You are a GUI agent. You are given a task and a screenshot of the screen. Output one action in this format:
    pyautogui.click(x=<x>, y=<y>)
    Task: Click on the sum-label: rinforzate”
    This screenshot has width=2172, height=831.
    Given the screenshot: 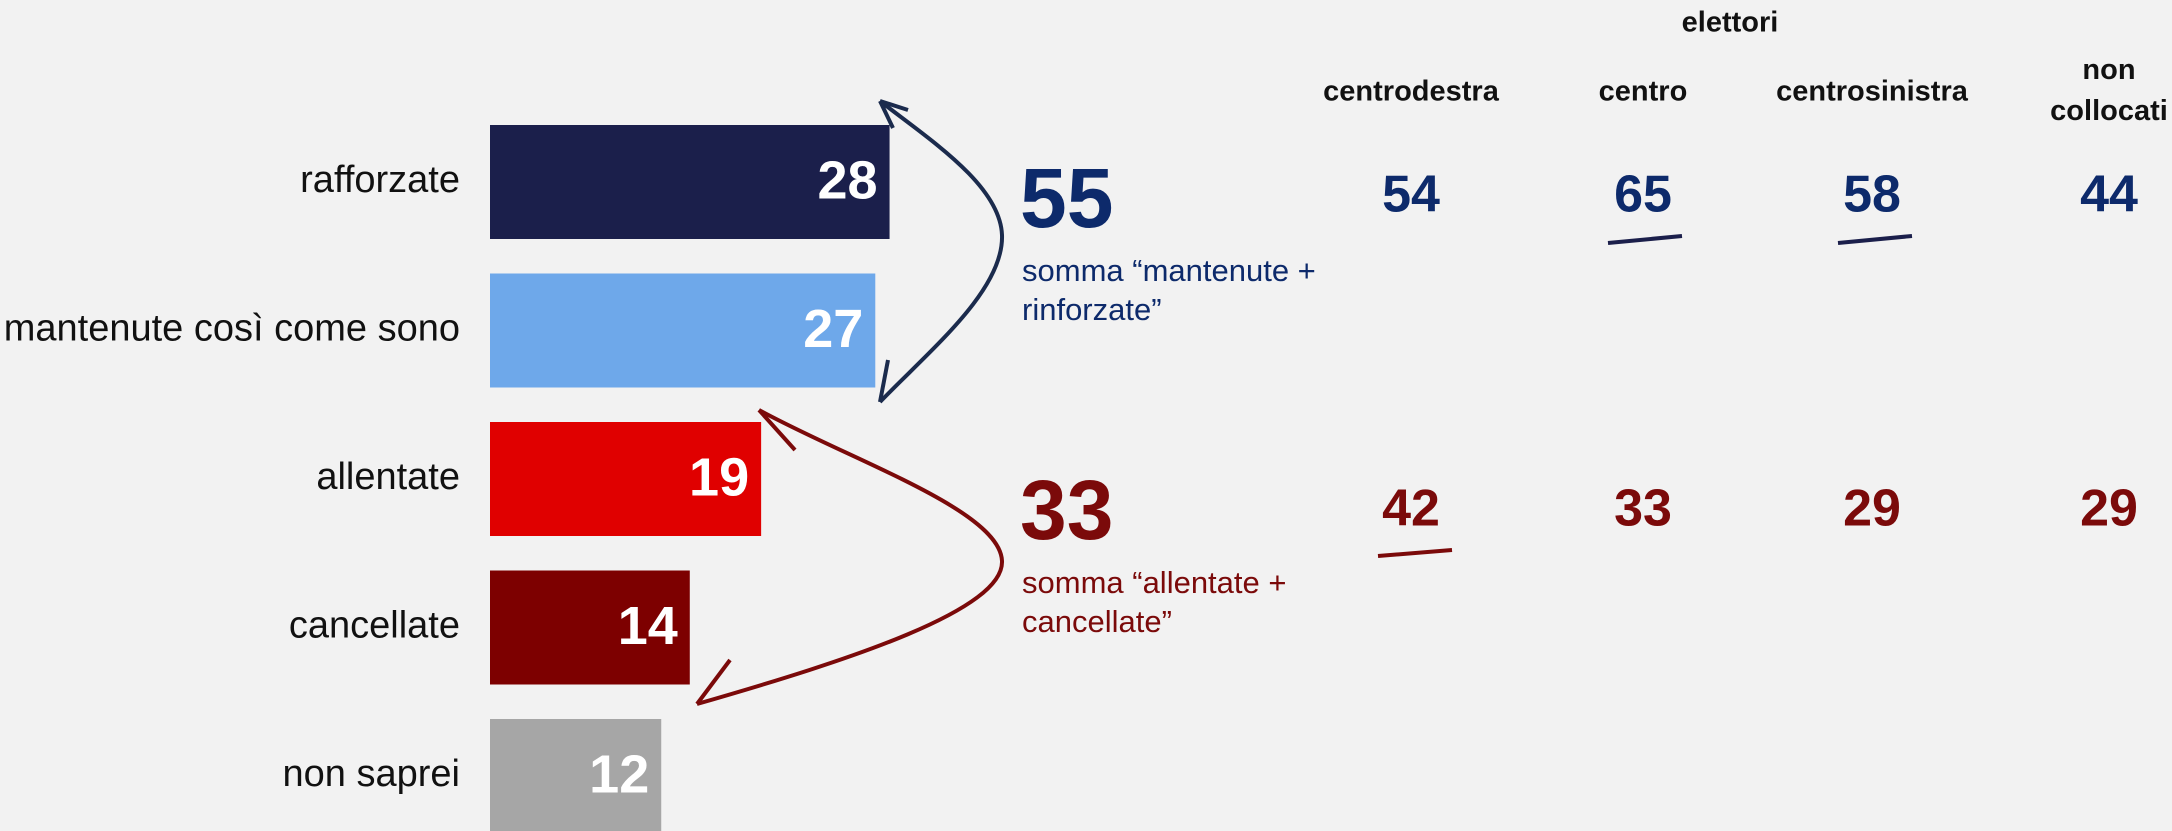 What is the action you would take?
    pyautogui.click(x=1092, y=309)
    